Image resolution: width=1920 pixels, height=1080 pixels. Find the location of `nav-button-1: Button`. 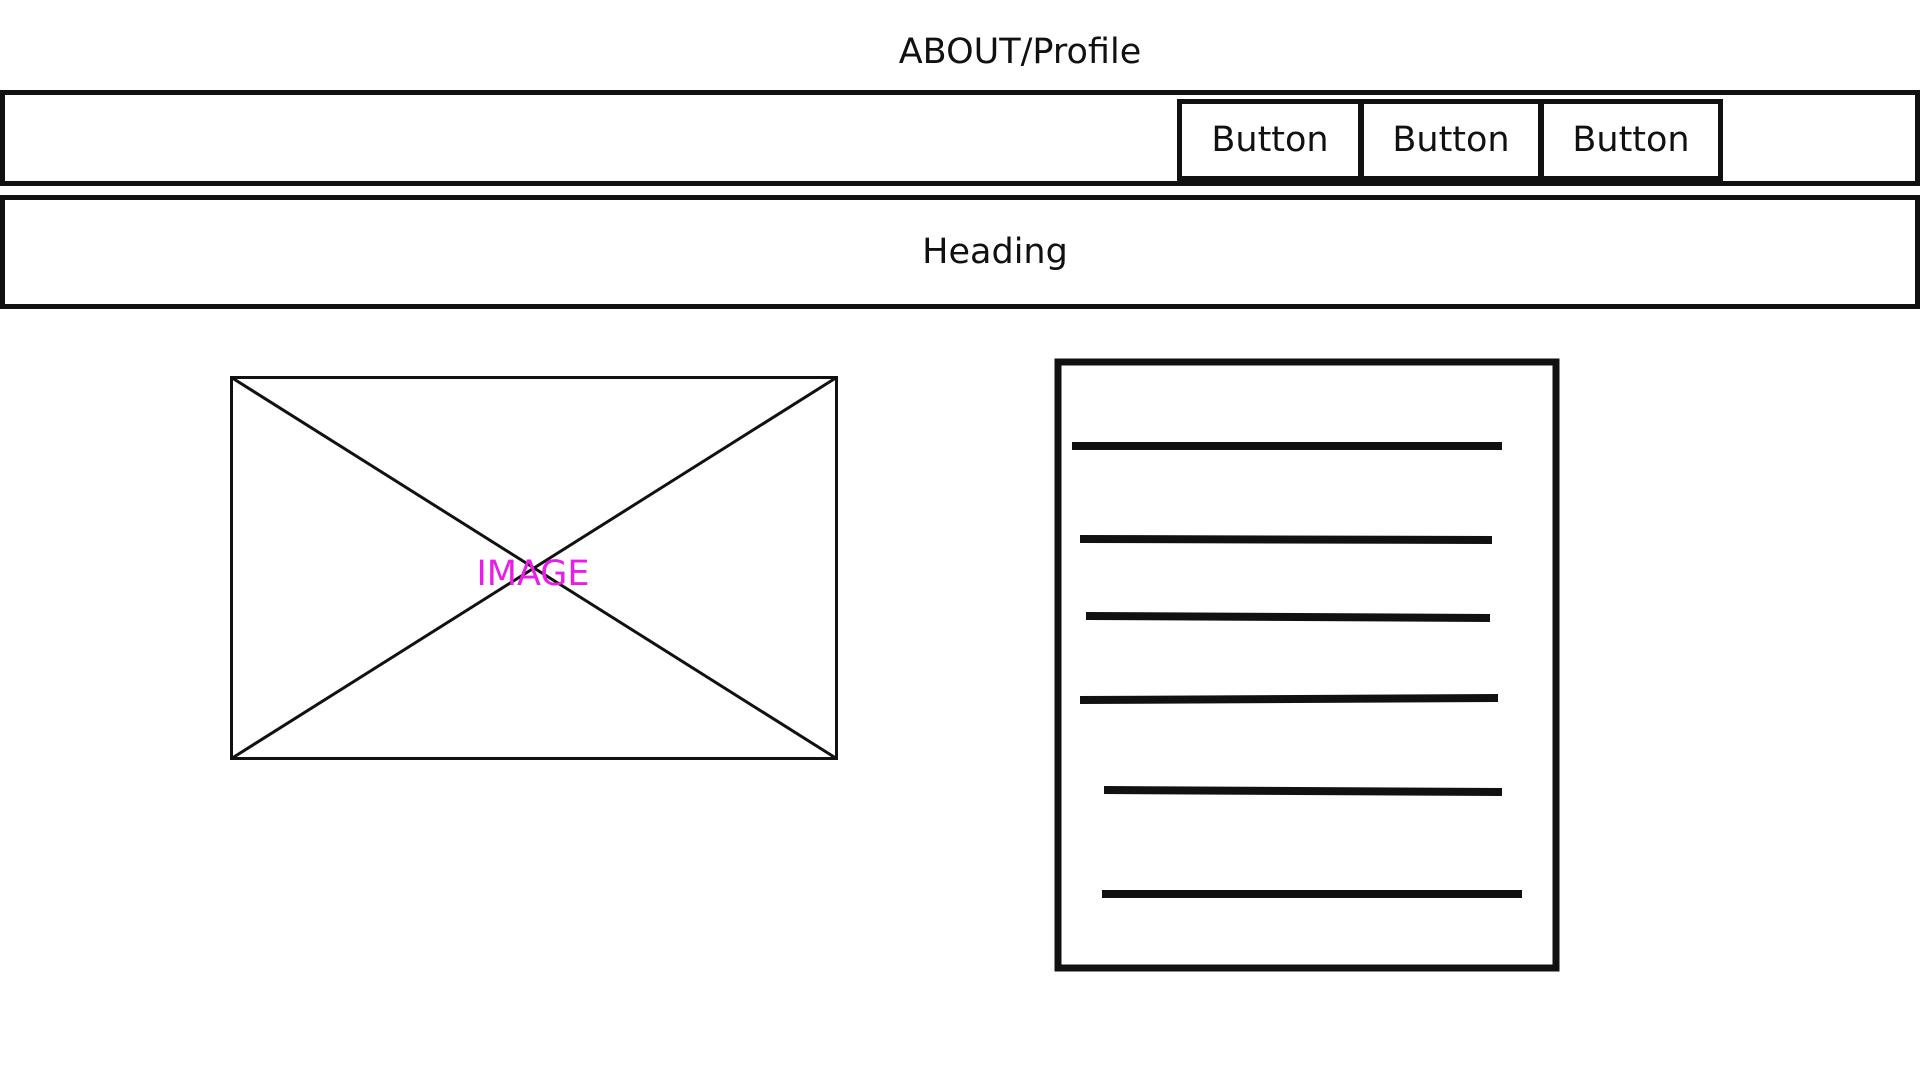

nav-button-1: Button is located at coordinates (1270, 140).